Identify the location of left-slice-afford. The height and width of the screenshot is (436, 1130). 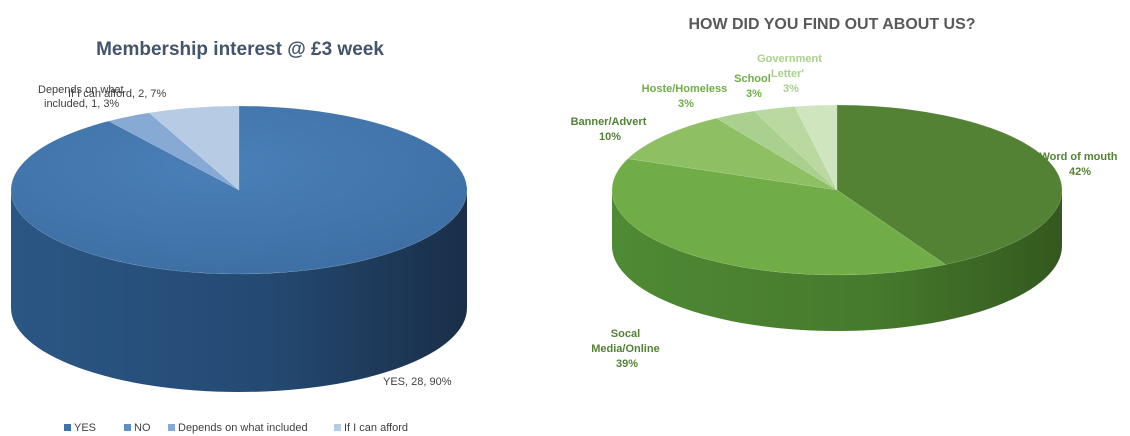
(194, 148).